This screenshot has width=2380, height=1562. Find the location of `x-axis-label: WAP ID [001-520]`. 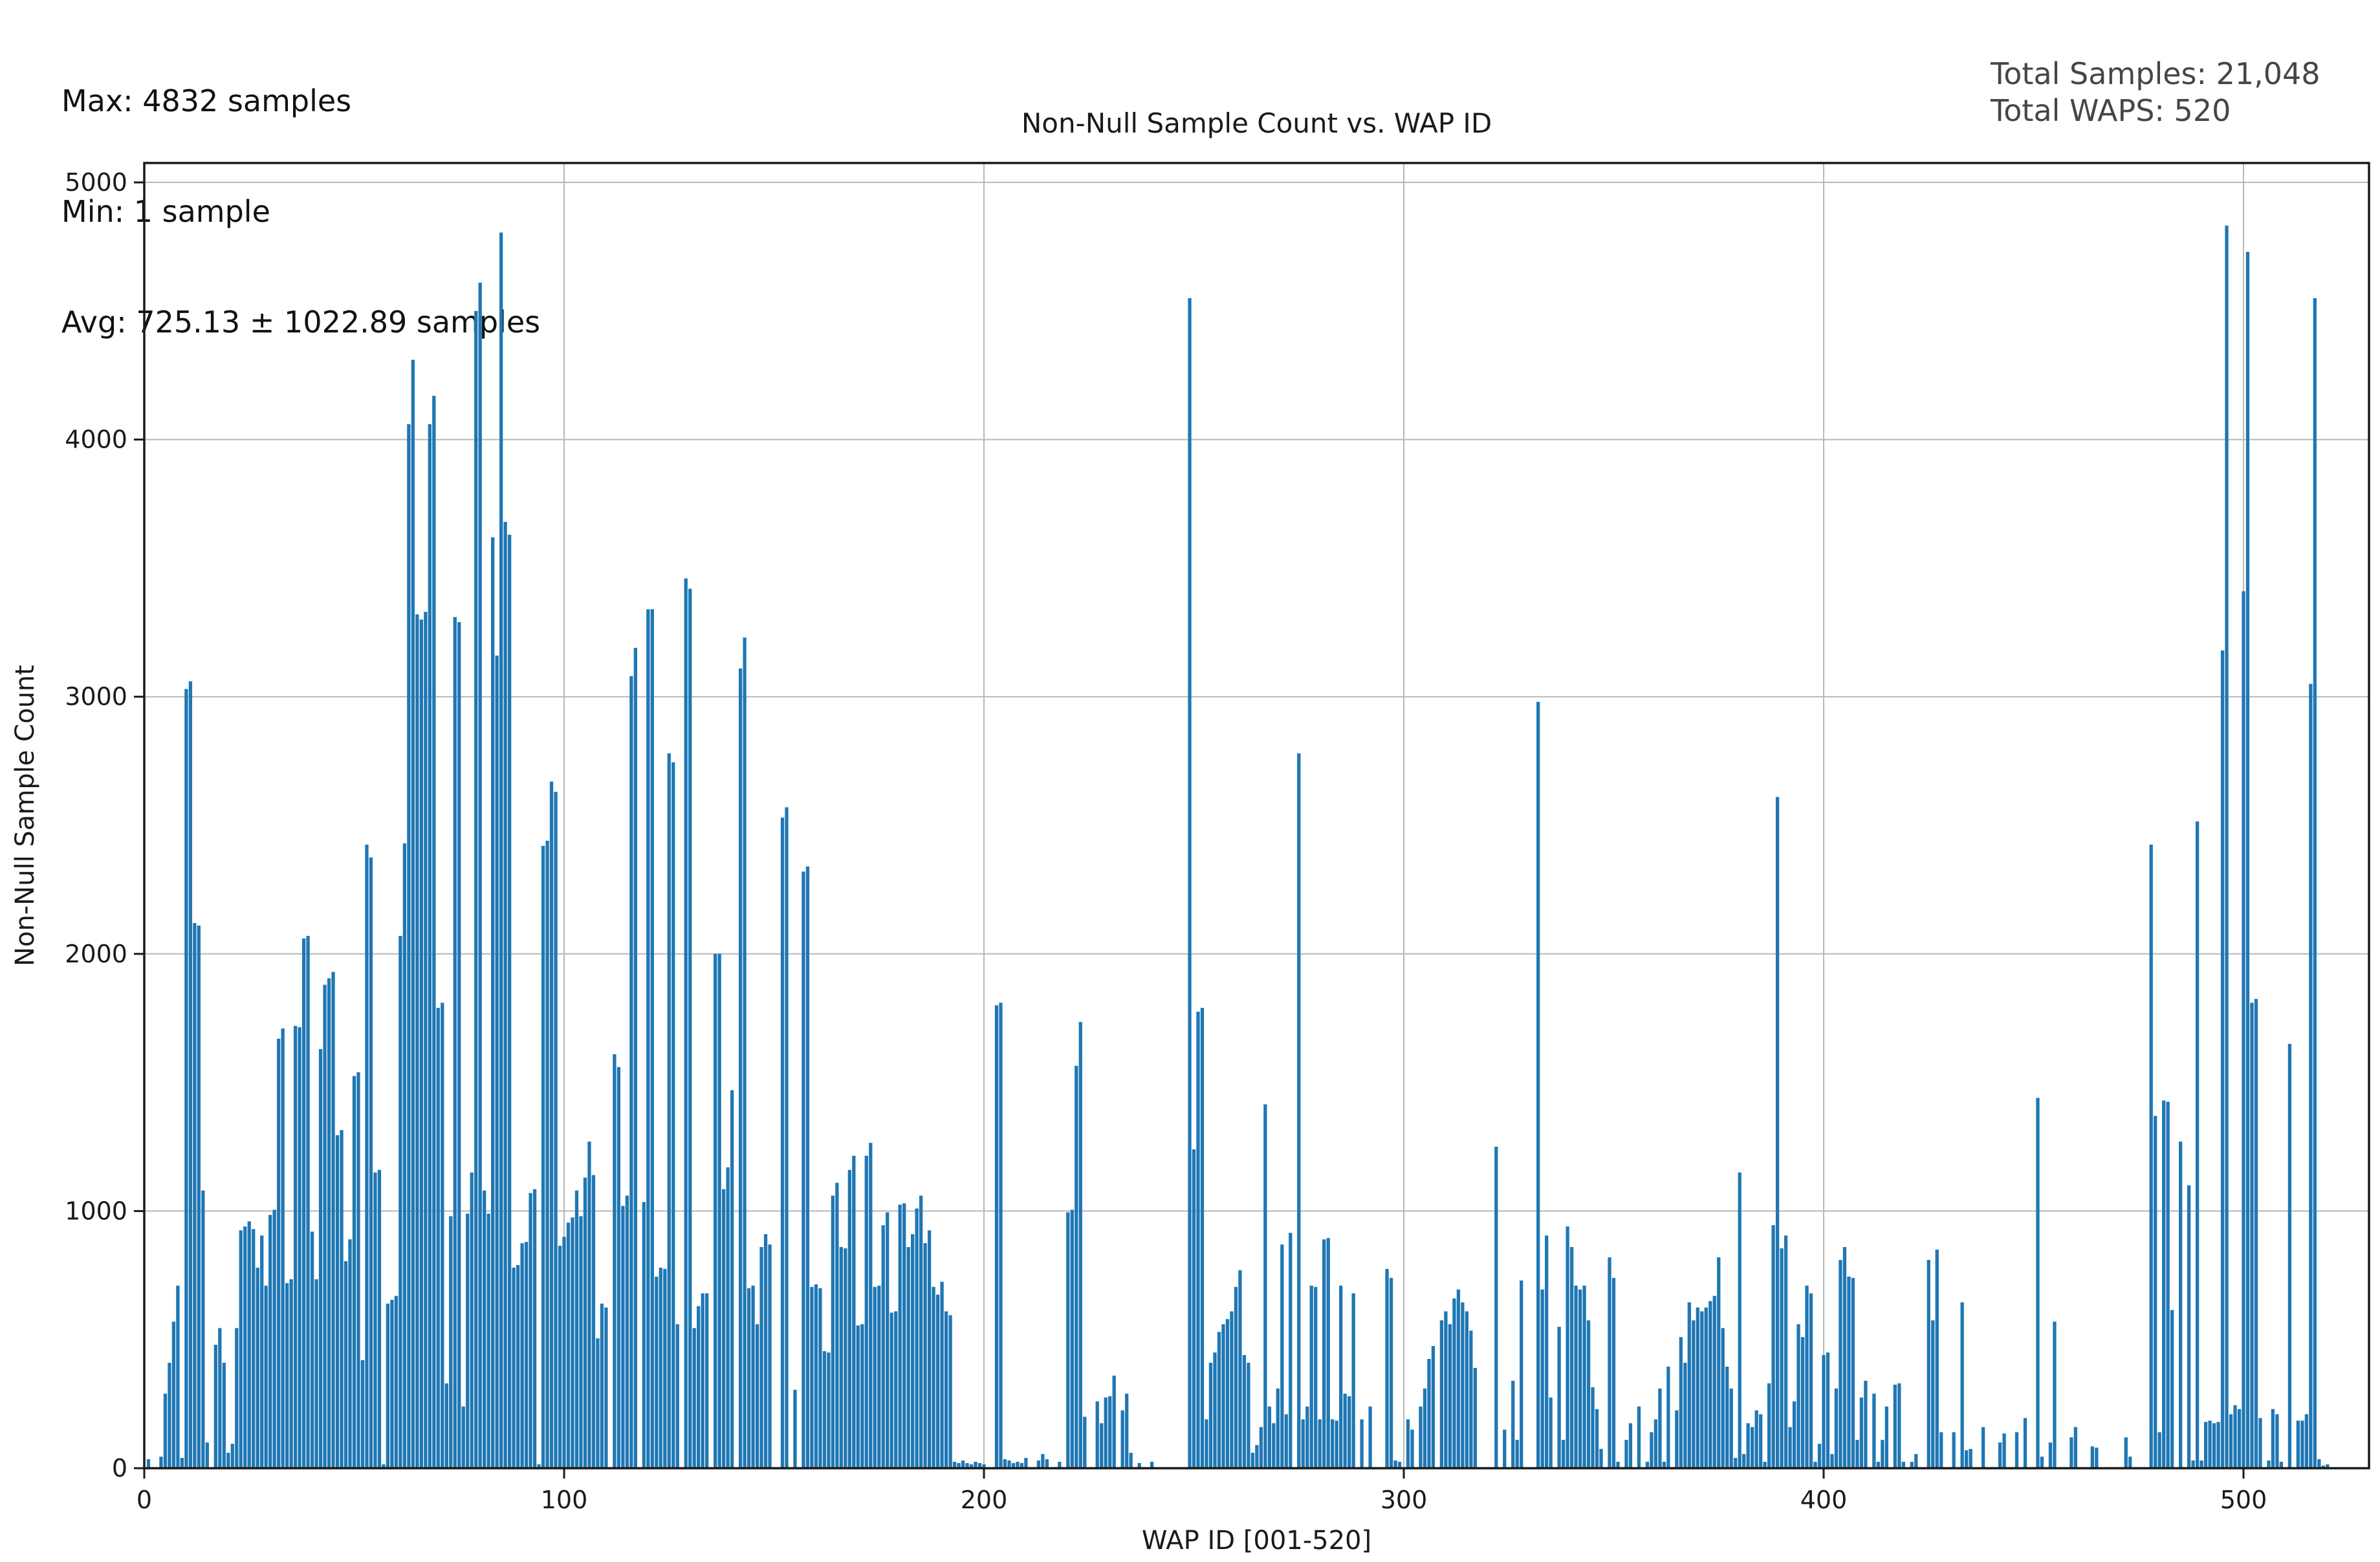

x-axis-label: WAP ID [001-520] is located at coordinates (1256, 1541).